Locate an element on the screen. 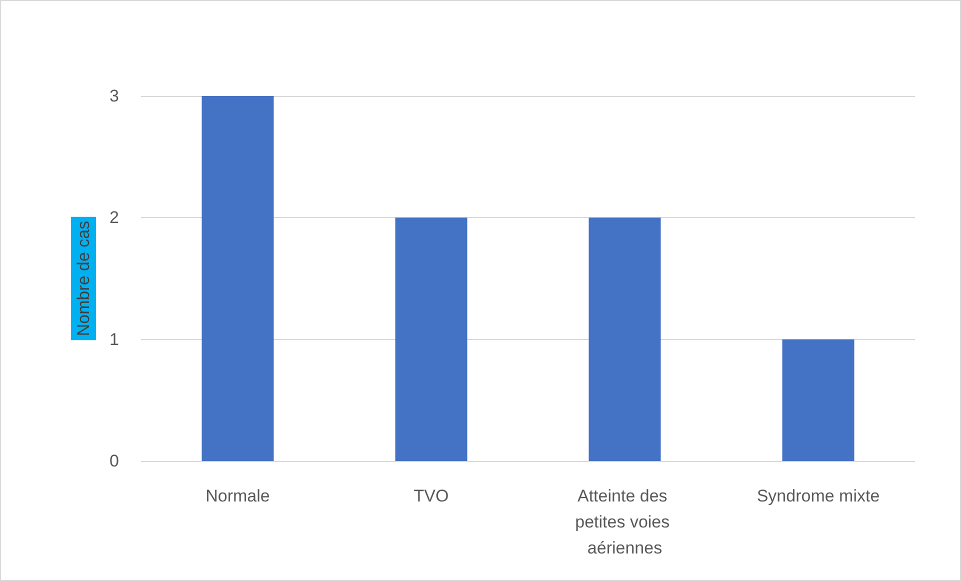  x-tick-label: Atteinte des petites voies aériennes is located at coordinates (624, 522).